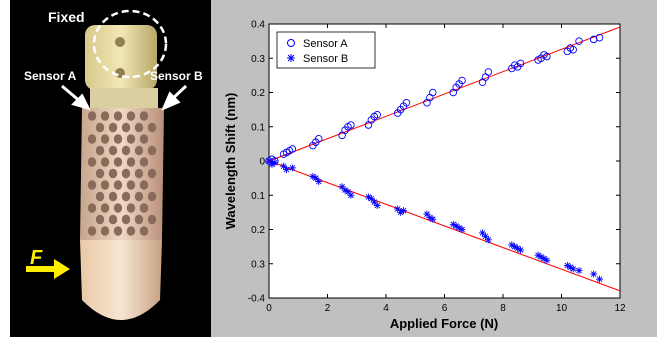 Image resolution: width=657 pixels, height=342 pixels. What do you see at coordinates (325, 59) in the screenshot?
I see `legend-label-sensor-b: Sensor B` at bounding box center [325, 59].